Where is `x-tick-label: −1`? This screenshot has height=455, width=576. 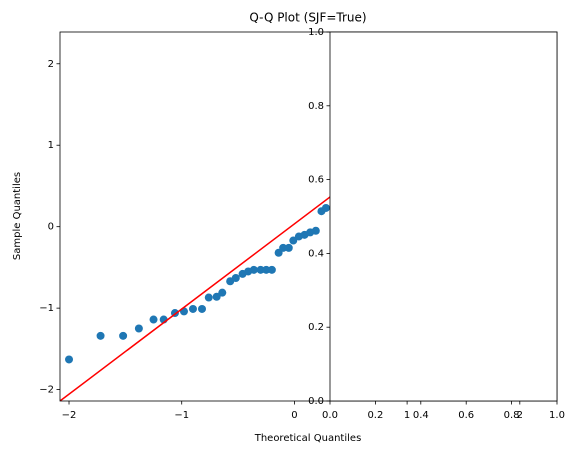 x-tick-label: −1 is located at coordinates (181, 415).